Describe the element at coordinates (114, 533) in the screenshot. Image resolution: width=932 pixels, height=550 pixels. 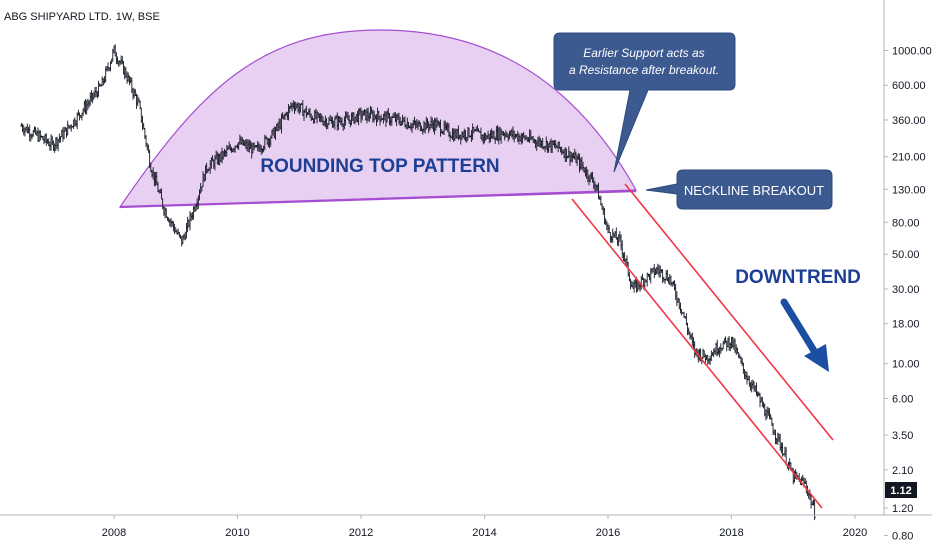
I see `time-tick-label: 2008` at that location.